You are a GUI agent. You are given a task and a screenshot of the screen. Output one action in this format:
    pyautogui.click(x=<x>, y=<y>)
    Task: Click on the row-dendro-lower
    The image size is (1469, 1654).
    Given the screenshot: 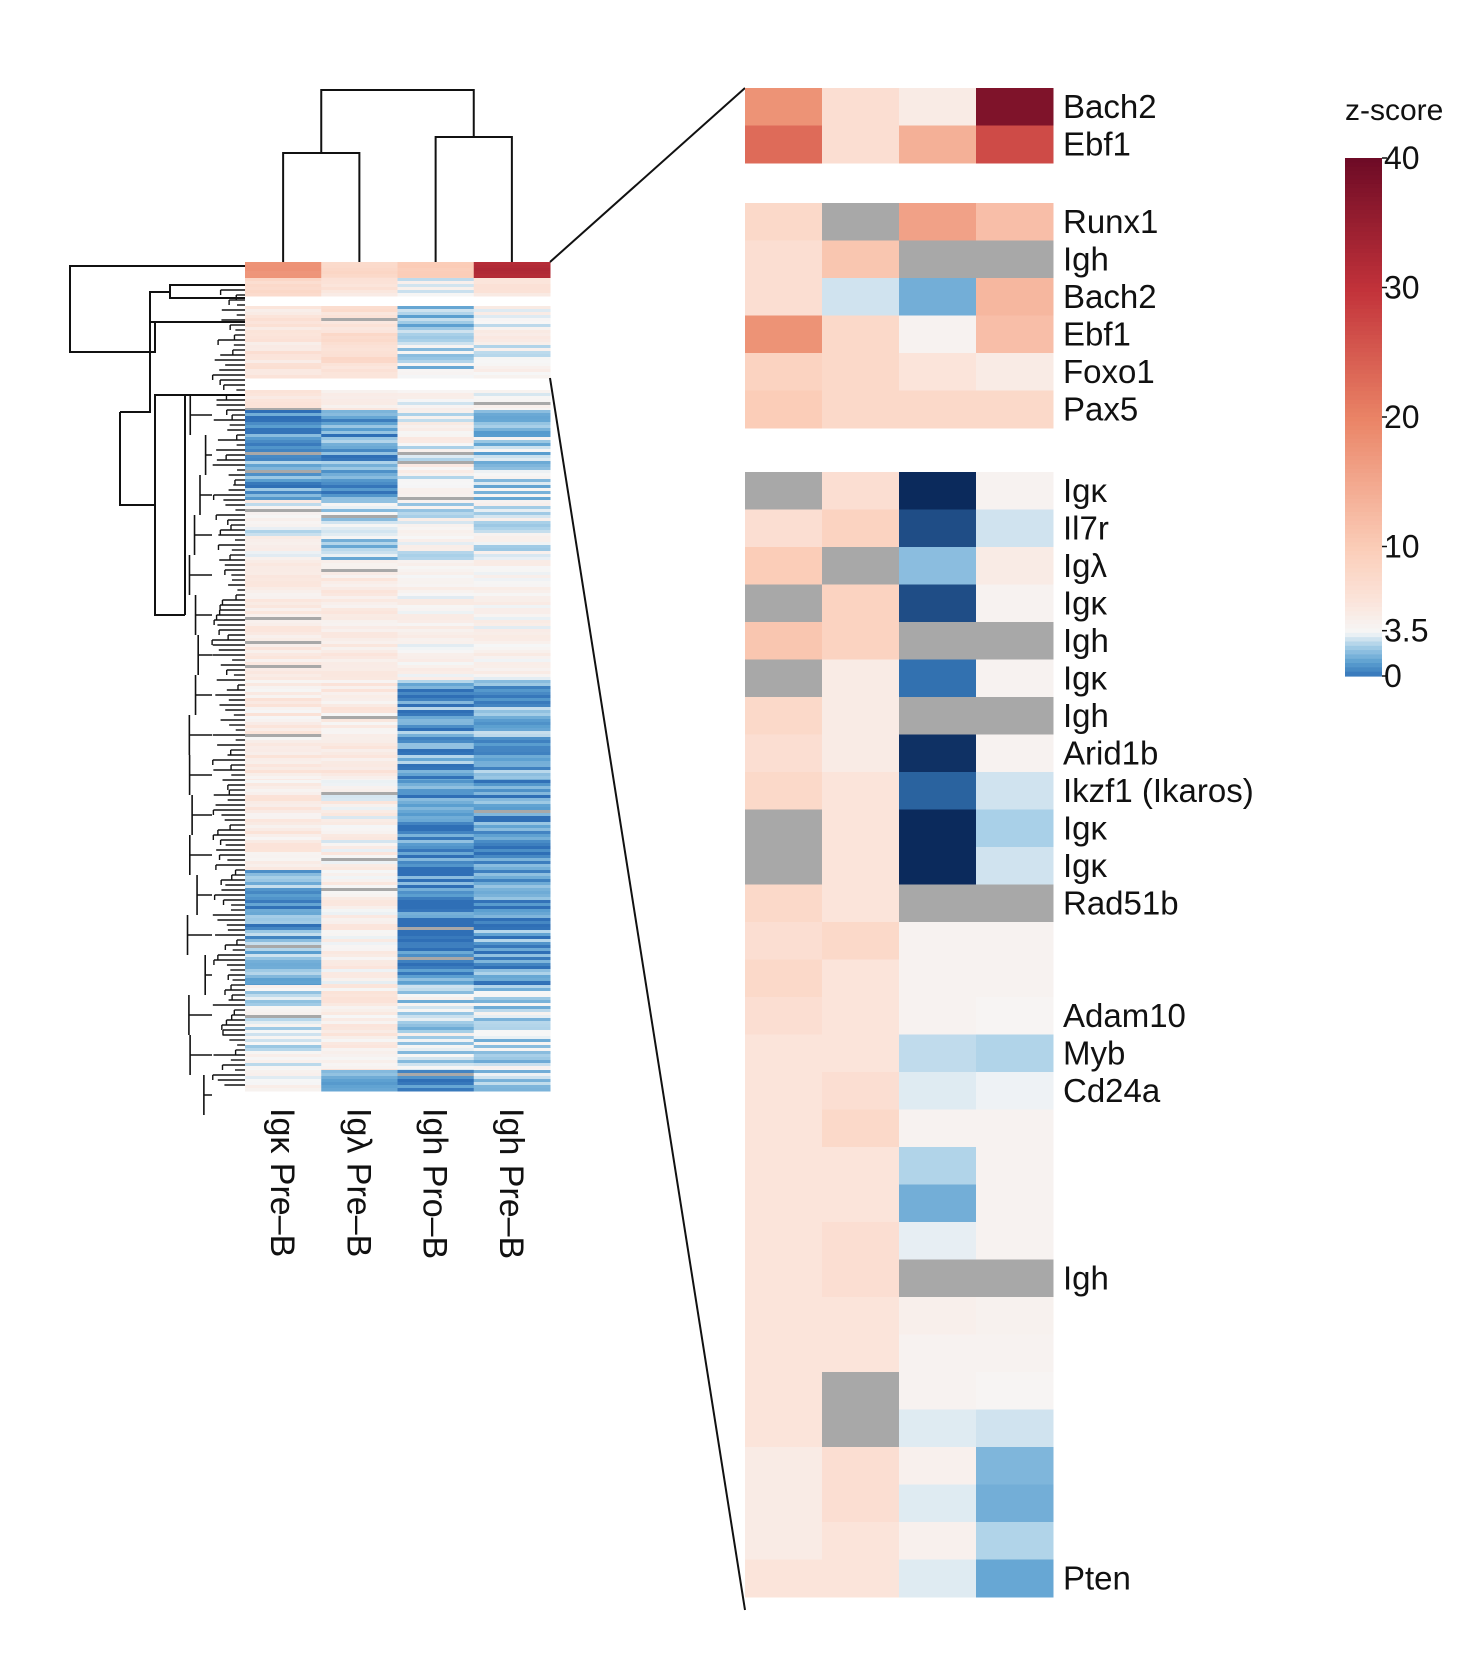 What is the action you would take?
    pyautogui.click(x=182, y=505)
    